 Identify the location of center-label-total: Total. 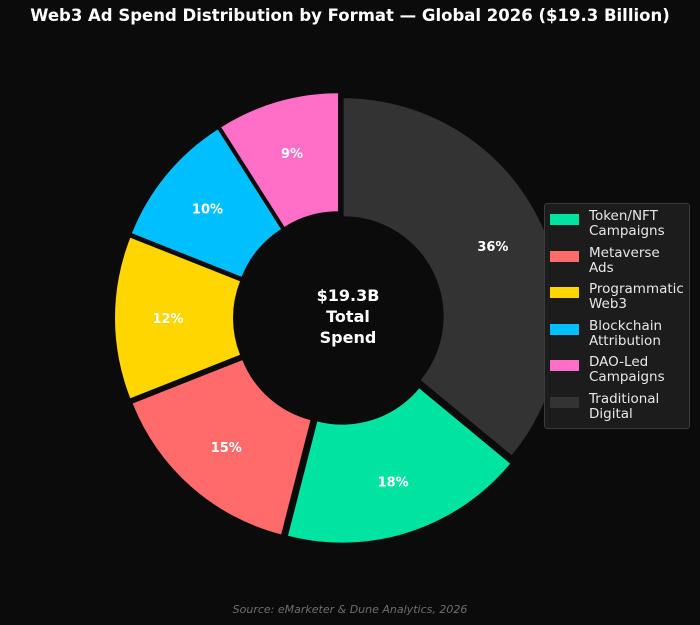
(348, 316).